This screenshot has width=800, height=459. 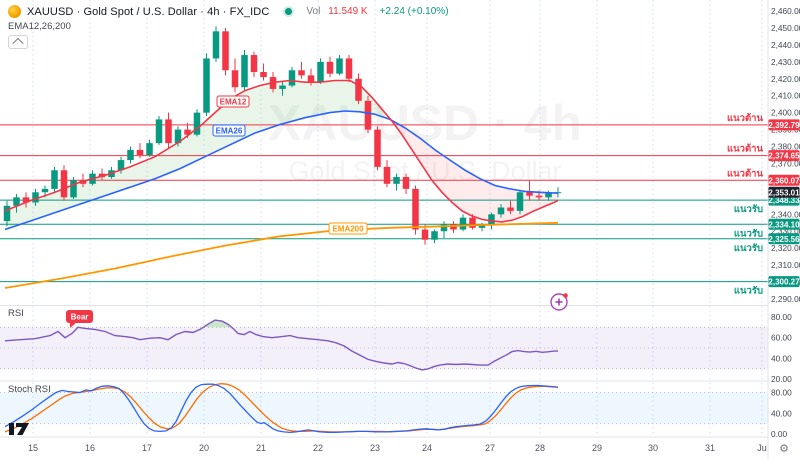 I want to click on stoch-pane-label: Stoch RSI, so click(x=29, y=389).